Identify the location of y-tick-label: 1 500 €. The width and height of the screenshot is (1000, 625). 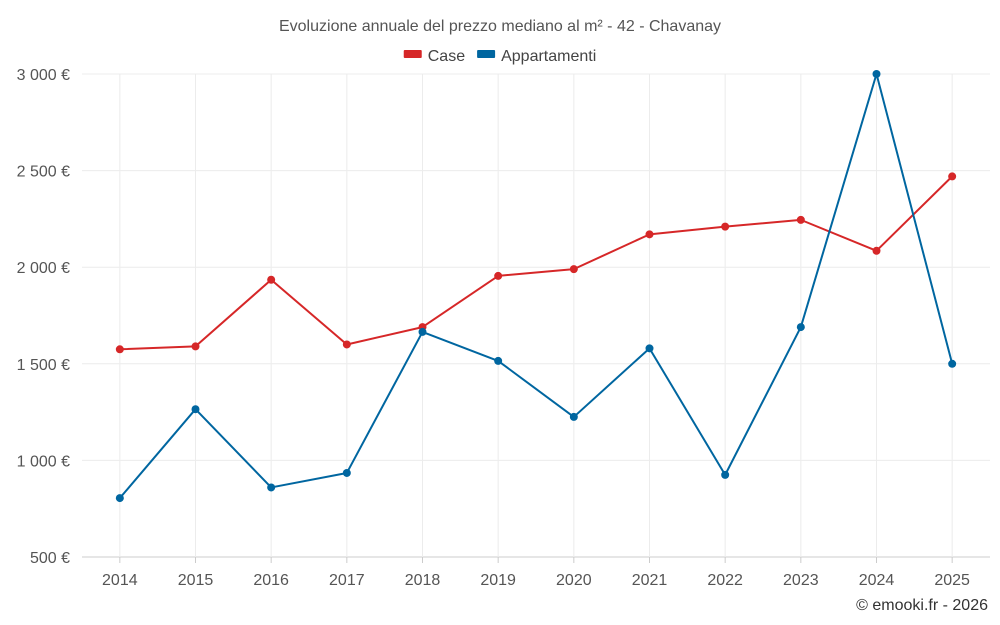
(43, 365).